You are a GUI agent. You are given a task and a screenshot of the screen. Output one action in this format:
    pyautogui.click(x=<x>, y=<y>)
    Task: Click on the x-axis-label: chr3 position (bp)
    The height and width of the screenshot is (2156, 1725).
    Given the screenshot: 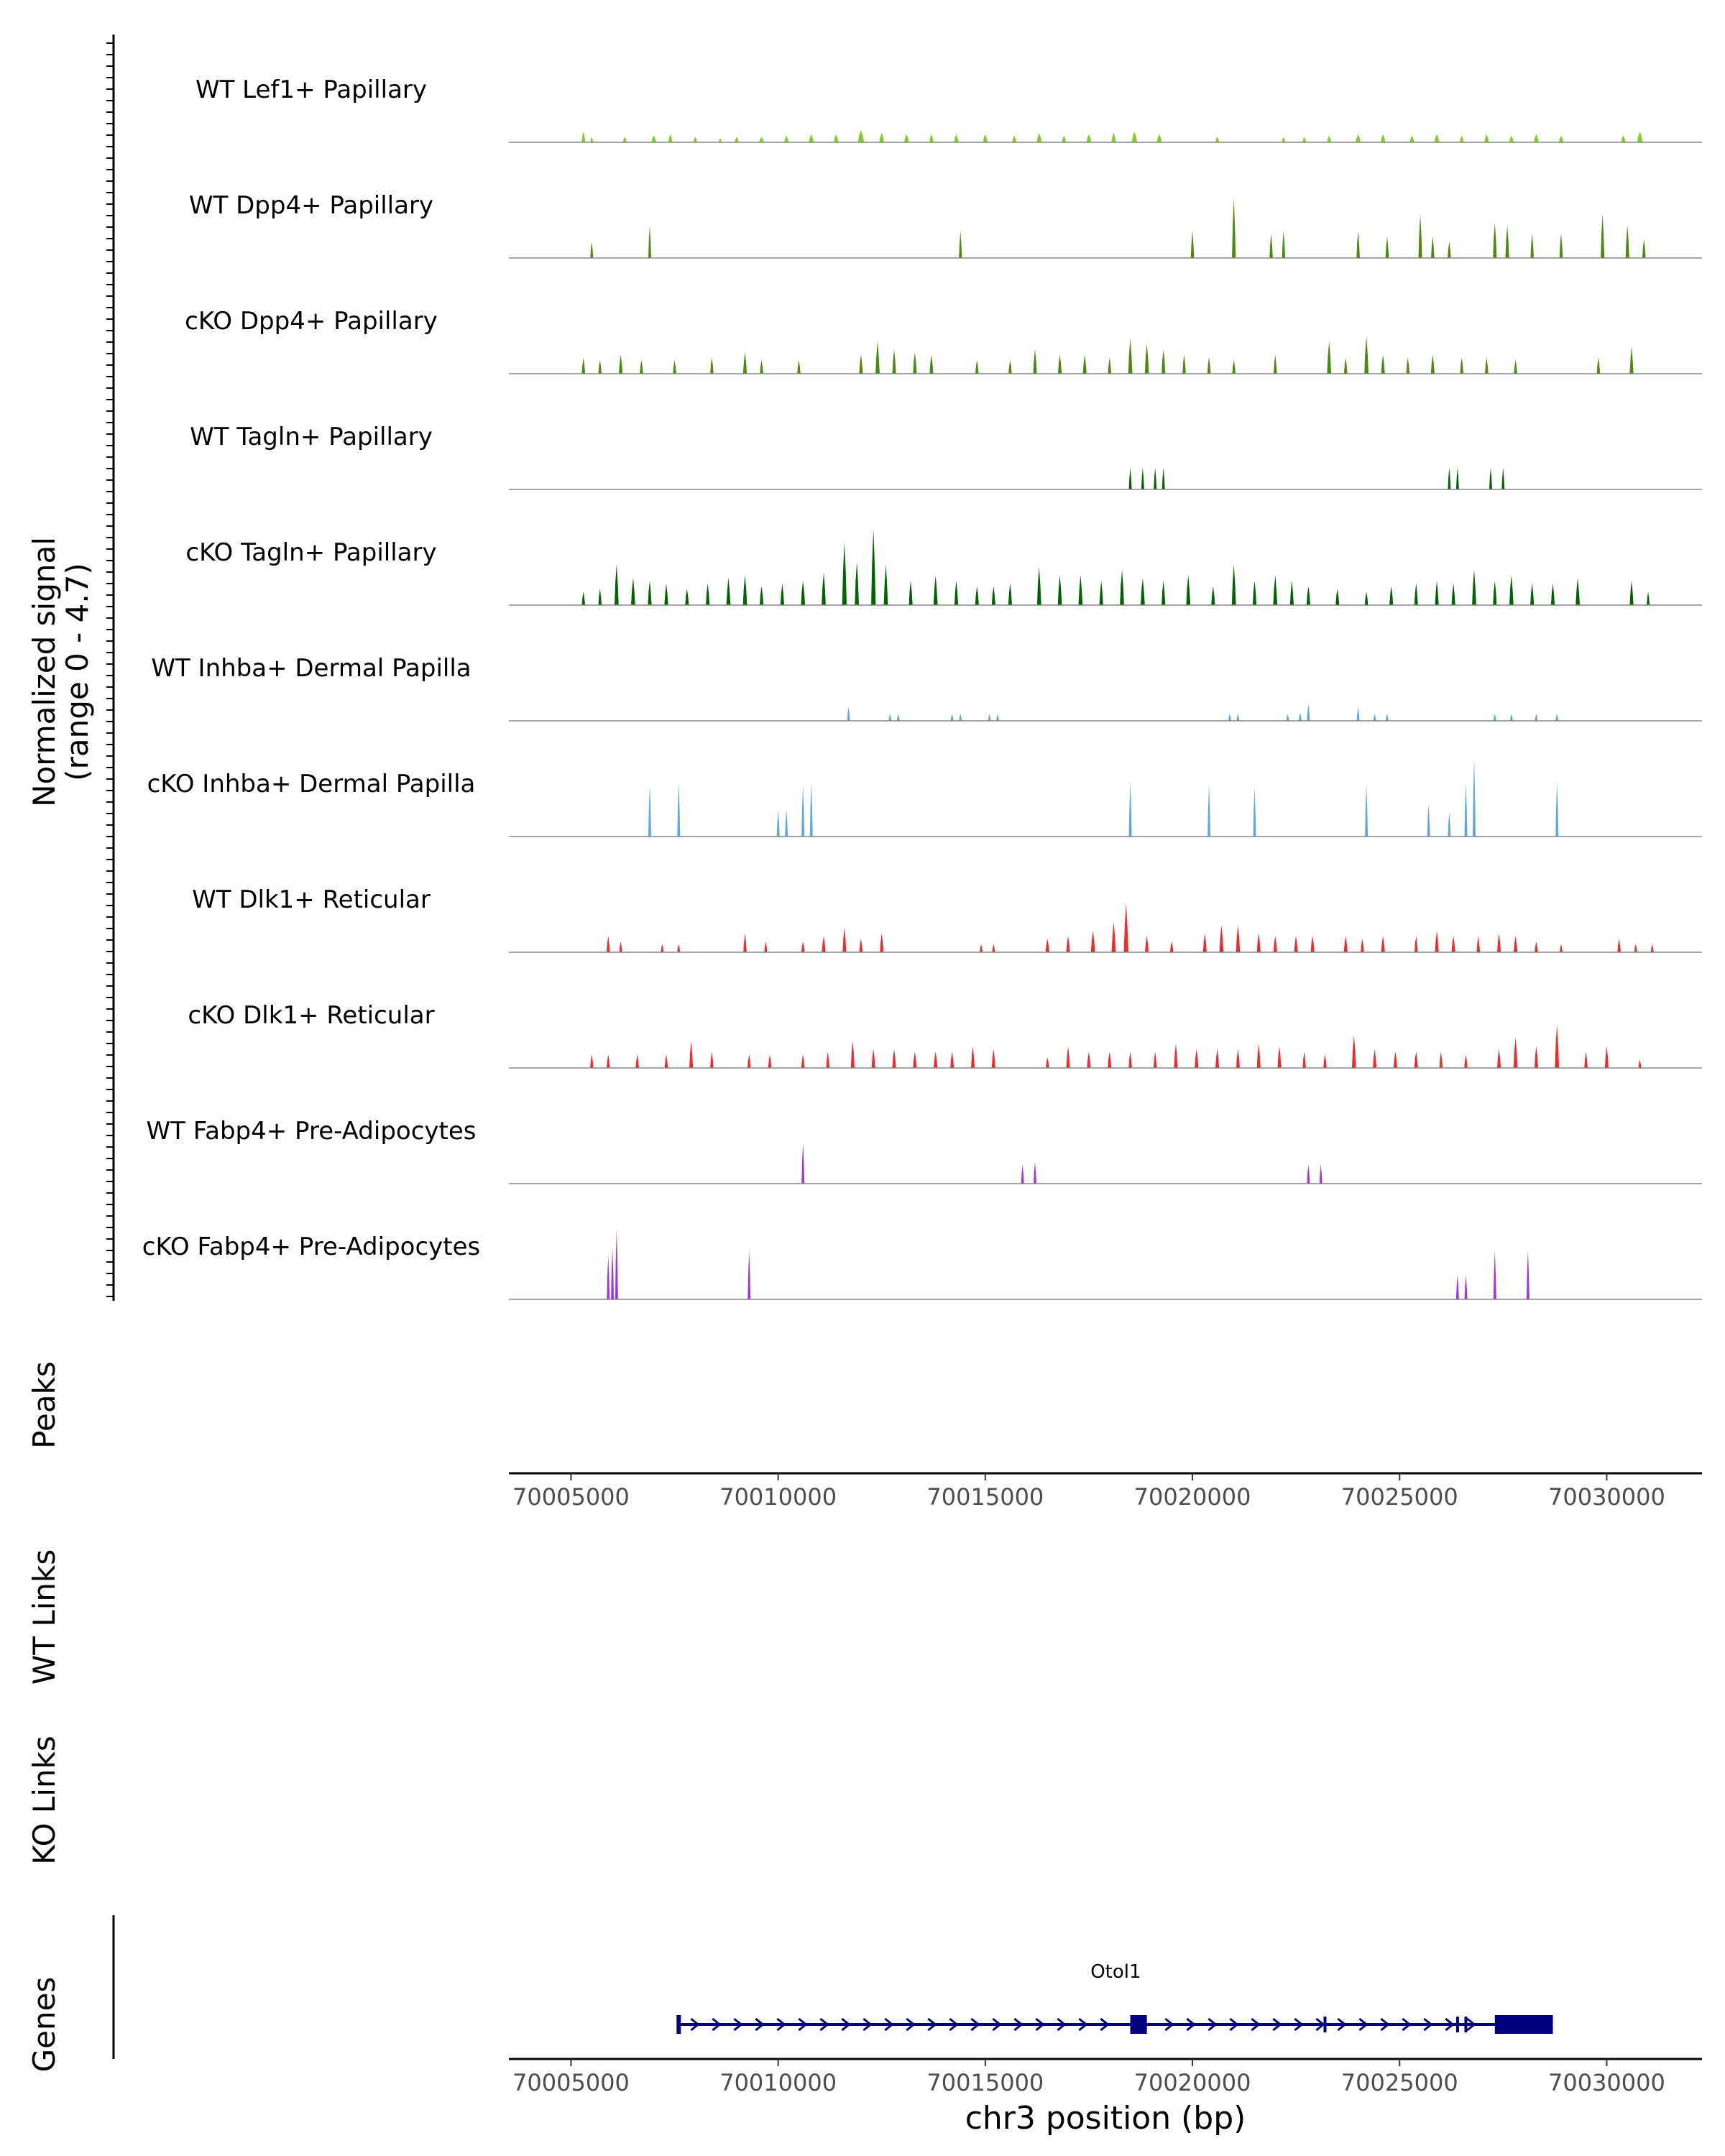 What is the action you would take?
    pyautogui.click(x=1105, y=2118)
    